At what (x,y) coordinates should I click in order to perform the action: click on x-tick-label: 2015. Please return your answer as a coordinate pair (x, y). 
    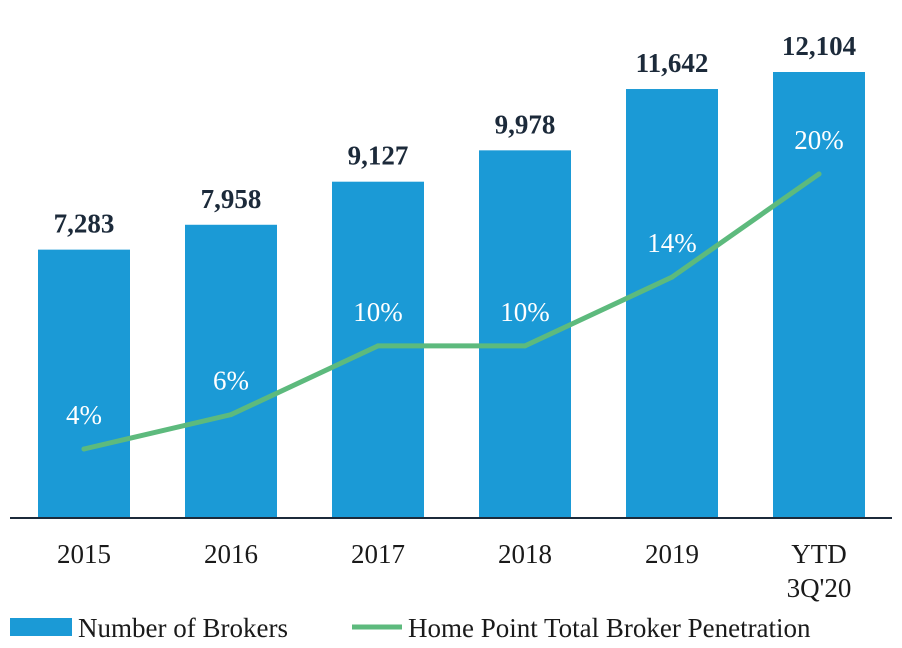
    Looking at the image, I should click on (84, 554).